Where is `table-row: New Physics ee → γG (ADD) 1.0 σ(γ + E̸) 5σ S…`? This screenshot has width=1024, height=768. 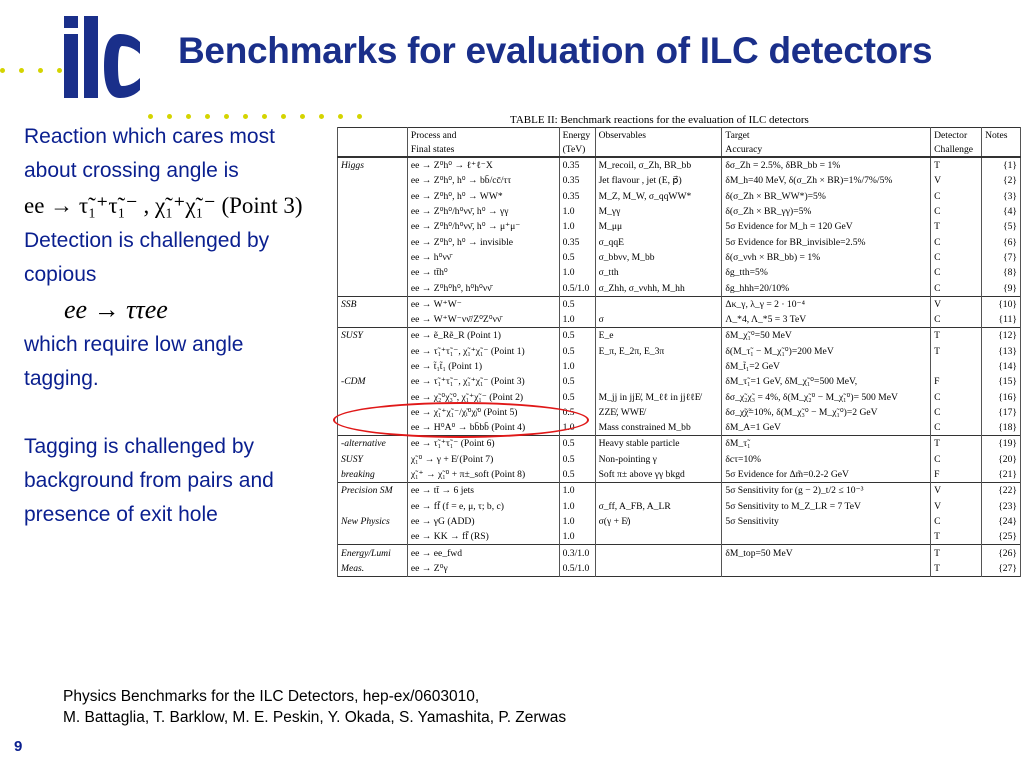
table-row: New Physics ee → γG (ADD) 1.0 σ(γ + E̸) 5σ S… is located at coordinates (679, 521).